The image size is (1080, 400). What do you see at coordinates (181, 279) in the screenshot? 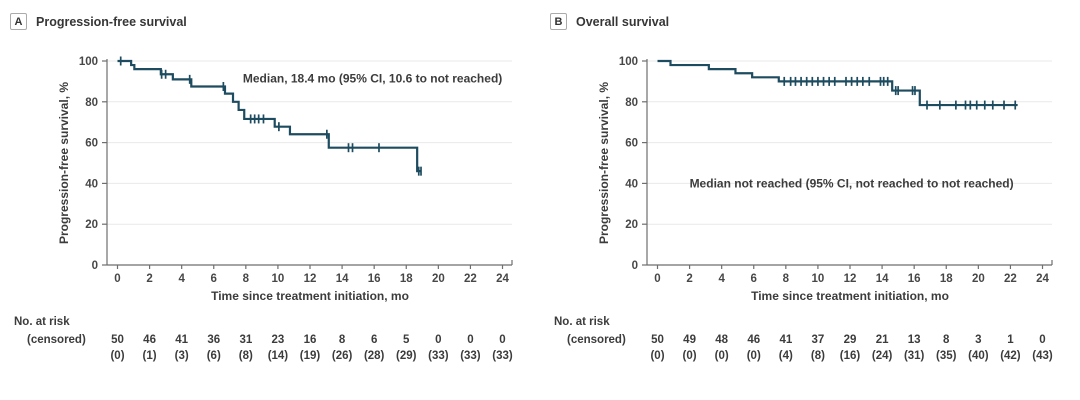
I see `svg-text: 4` at bounding box center [181, 279].